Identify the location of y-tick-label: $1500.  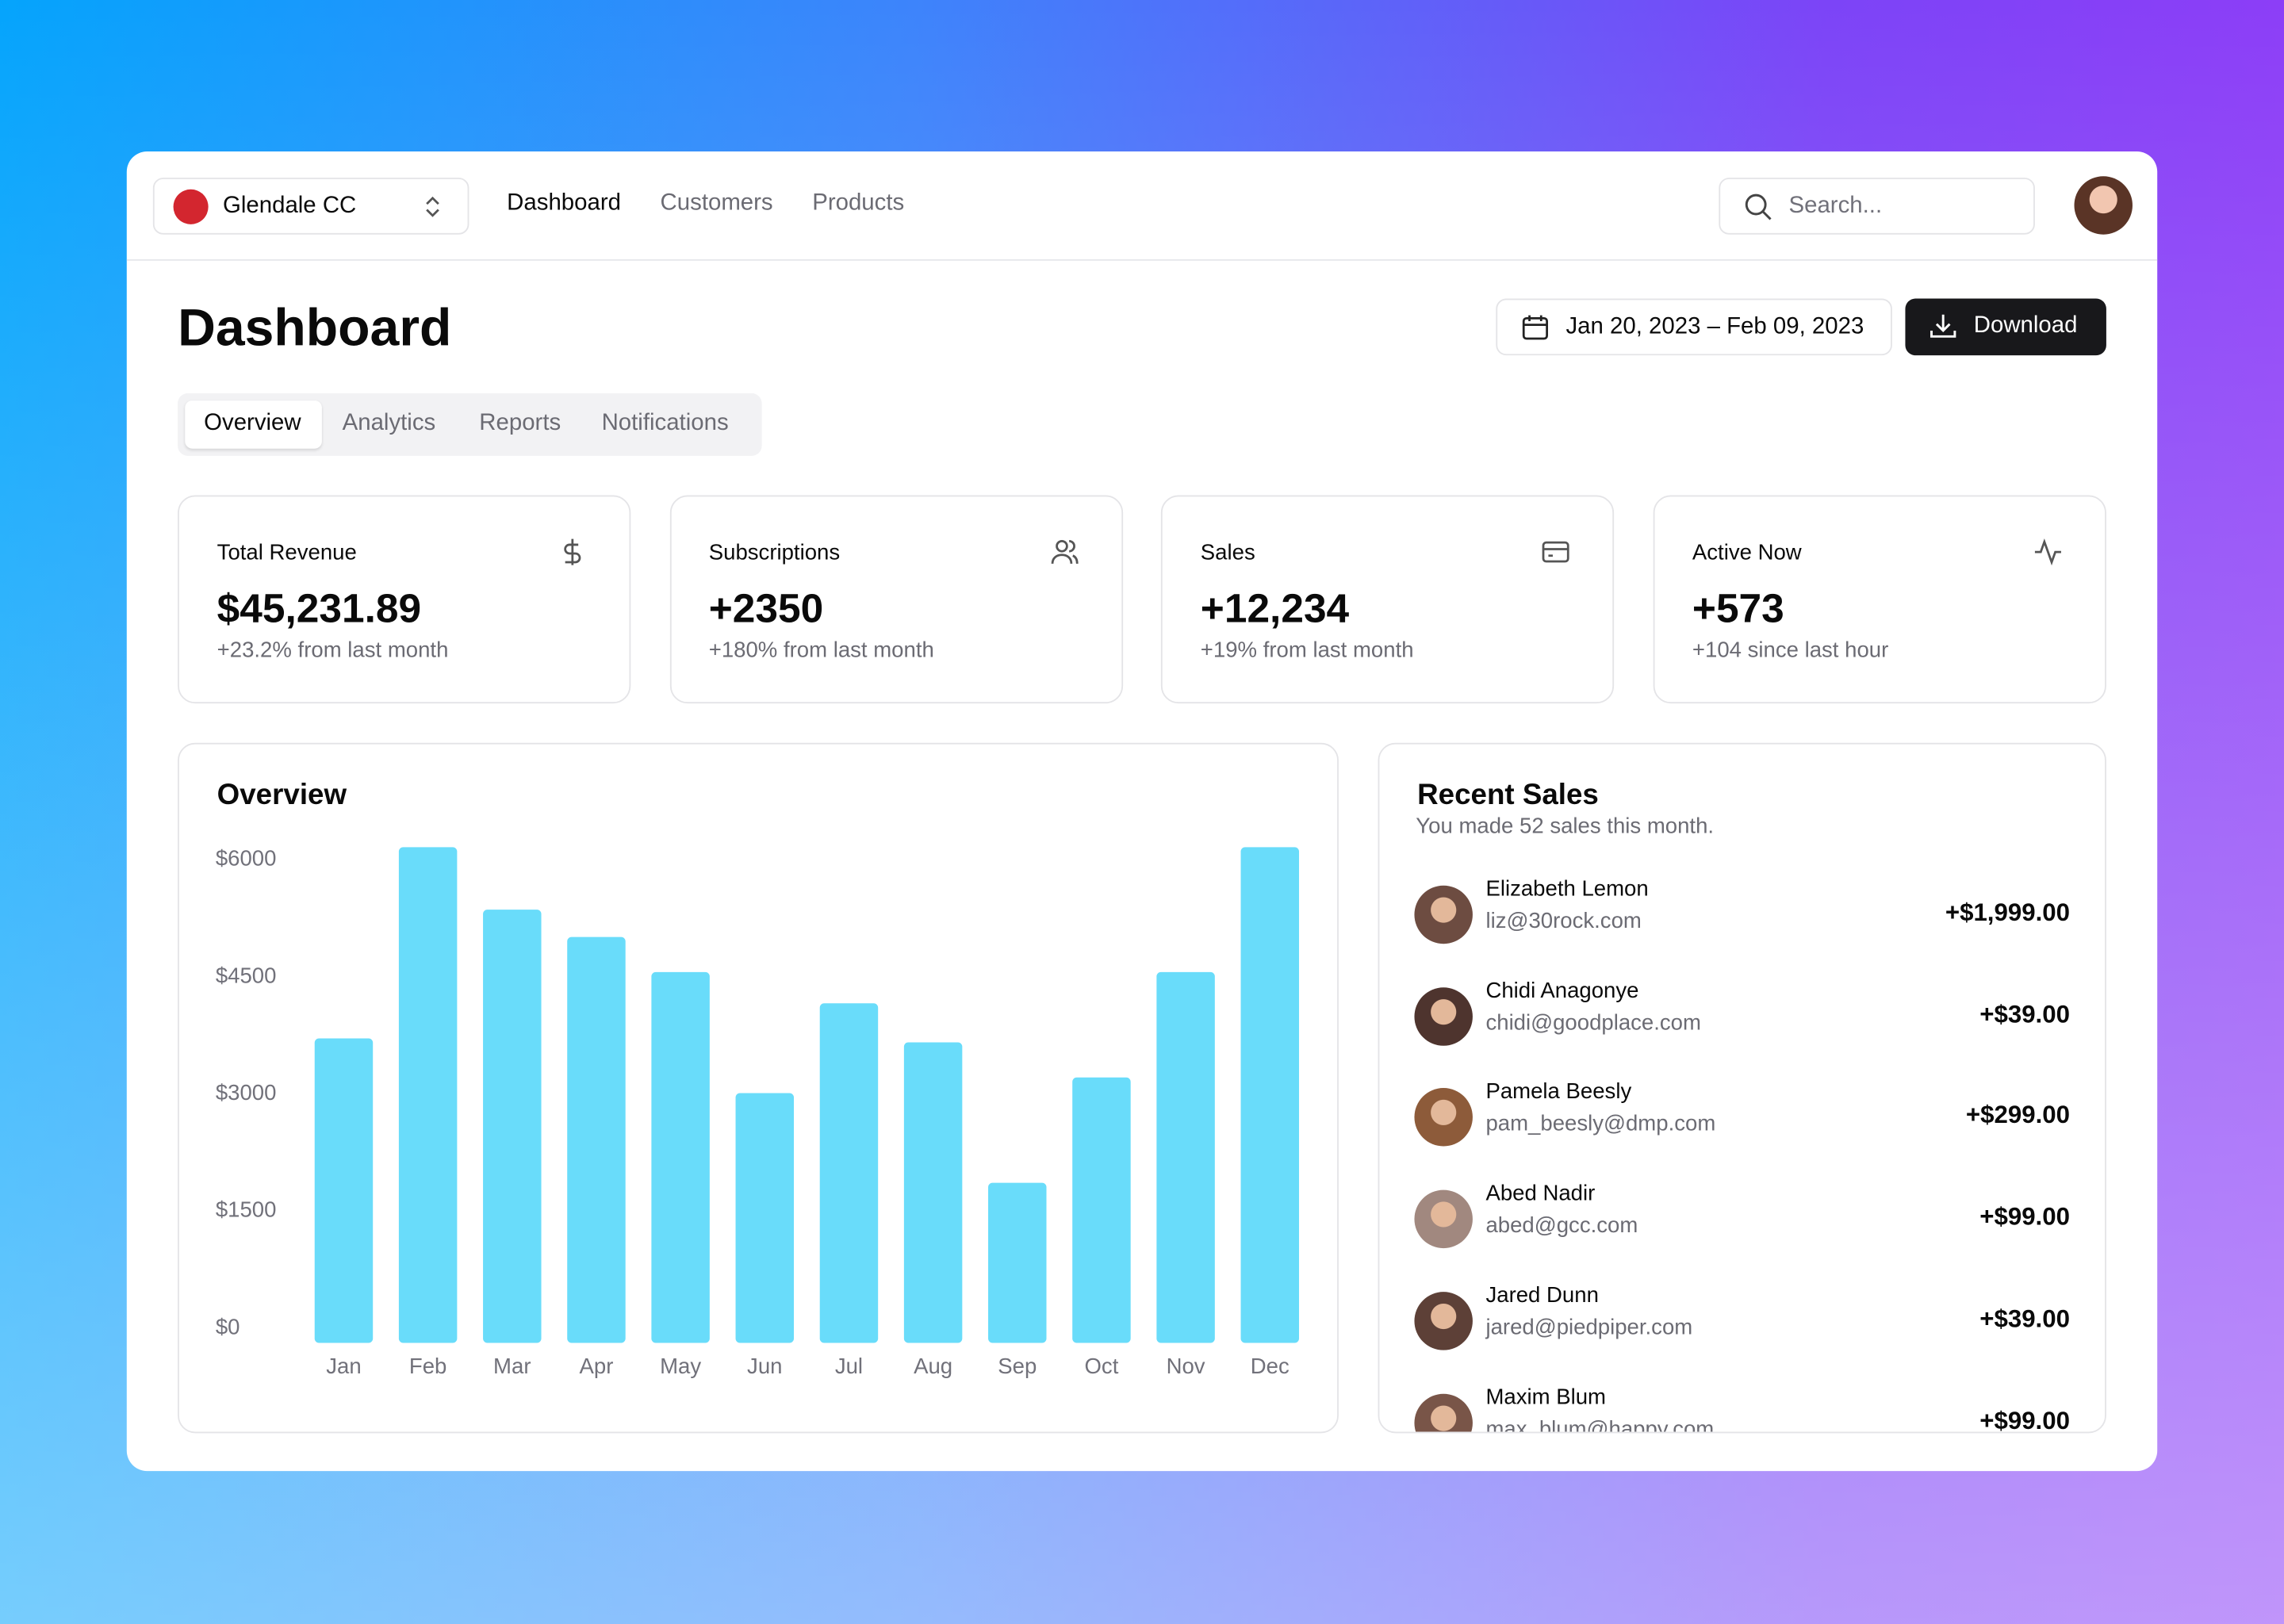
(246, 1209).